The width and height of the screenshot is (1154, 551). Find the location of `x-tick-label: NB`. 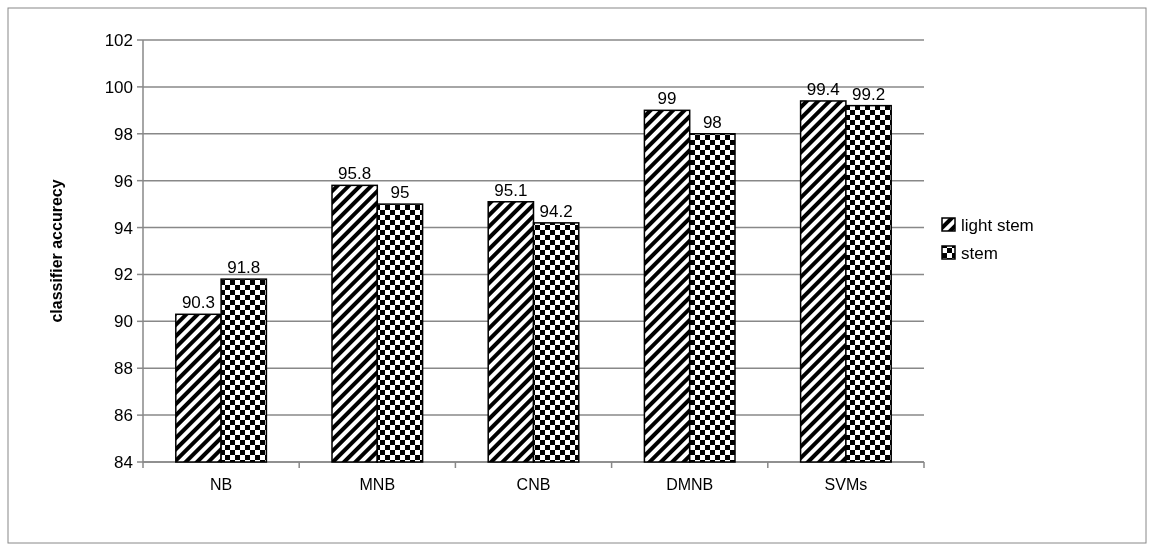

x-tick-label: NB is located at coordinates (221, 484).